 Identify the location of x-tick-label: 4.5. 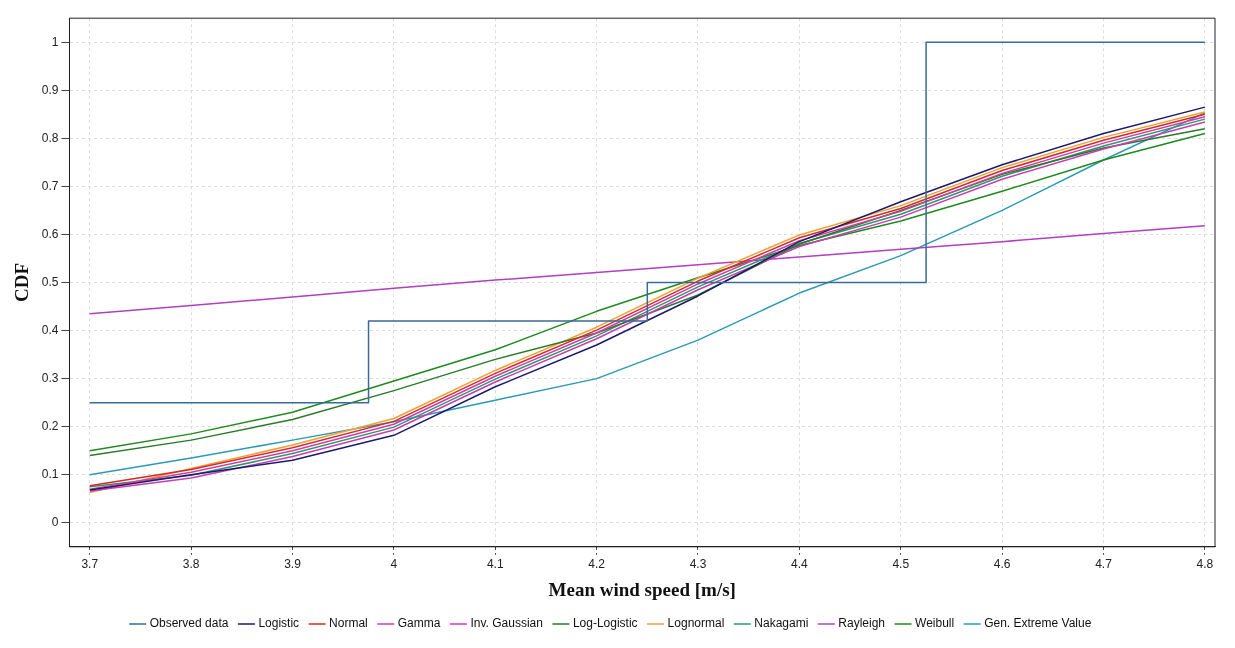
(901, 564).